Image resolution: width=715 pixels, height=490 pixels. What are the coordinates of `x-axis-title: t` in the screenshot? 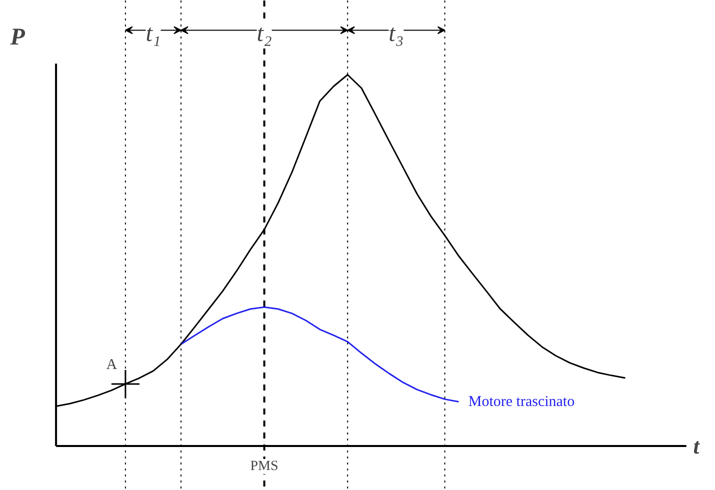 It's located at (696, 445).